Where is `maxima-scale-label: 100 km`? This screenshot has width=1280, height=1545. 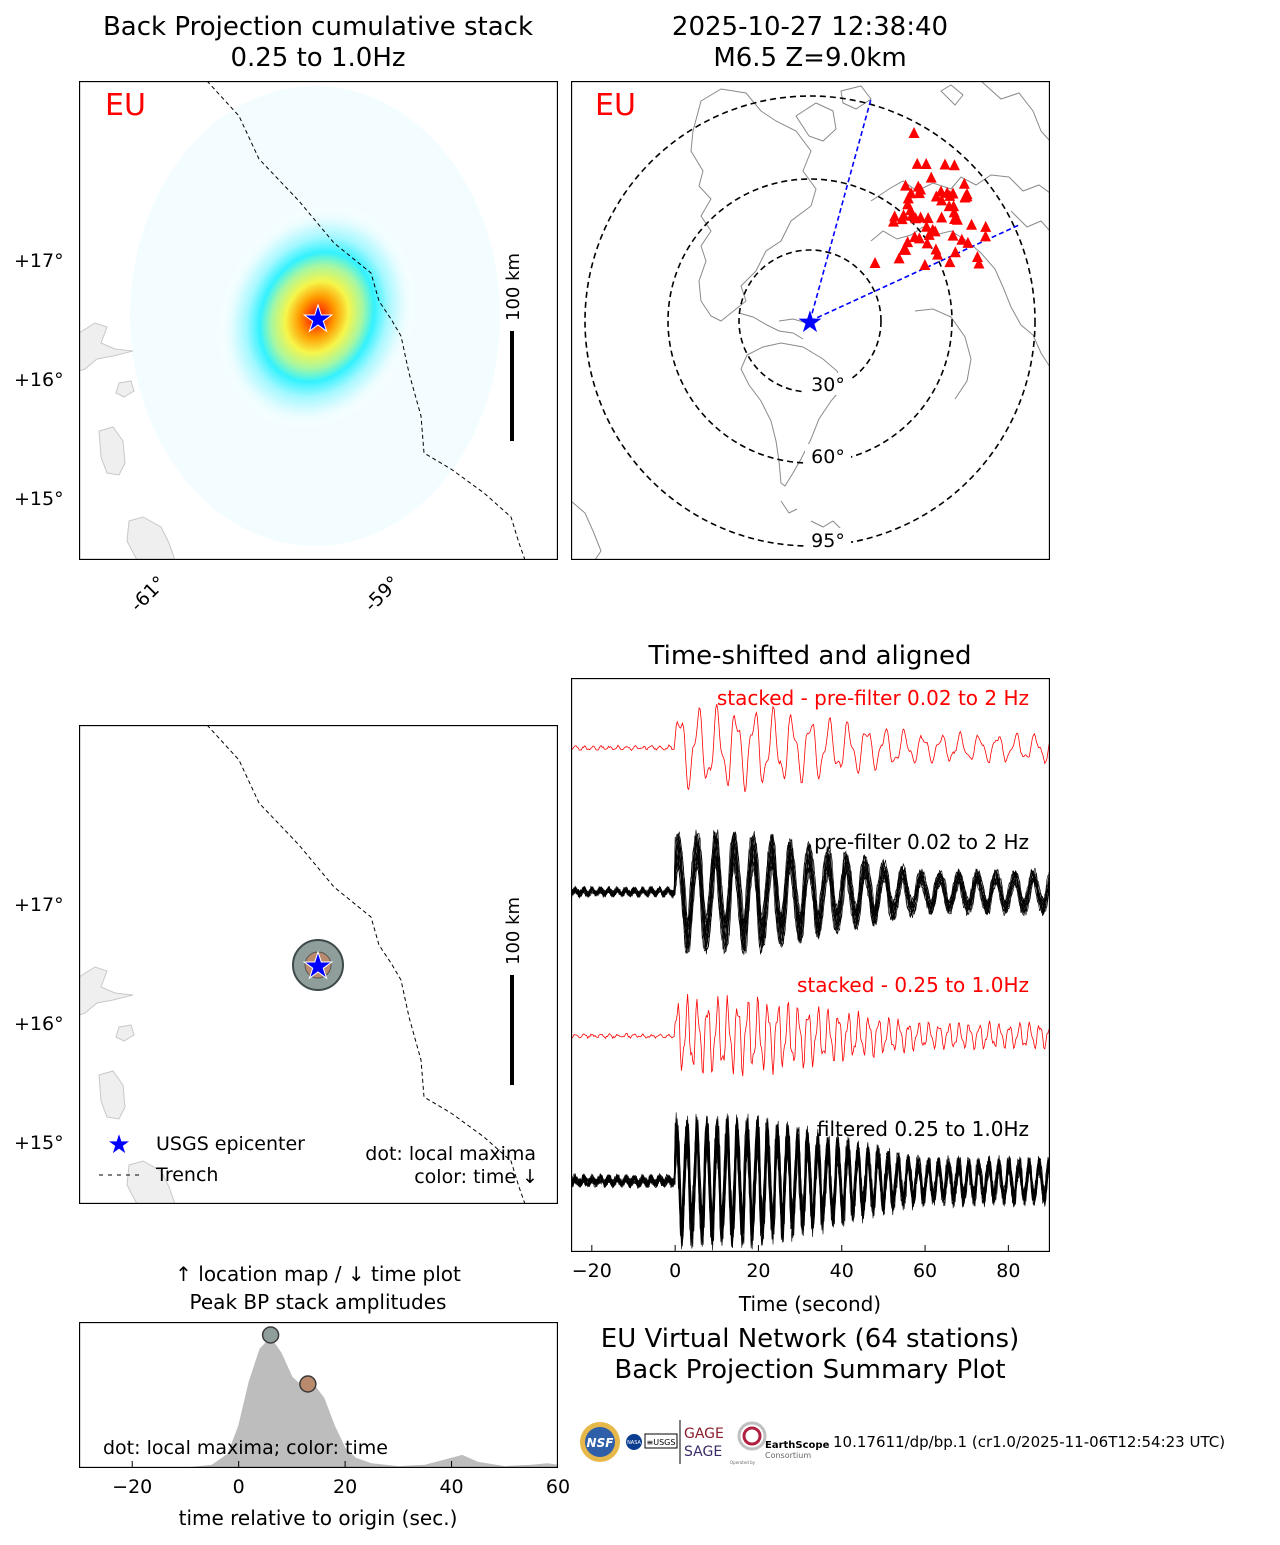
maxima-scale-label: 100 km is located at coordinates (513, 931).